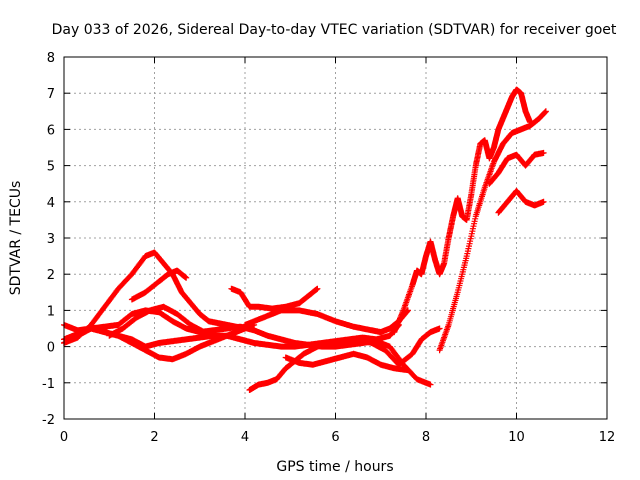  Describe the element at coordinates (51, 239) in the screenshot. I see `y-tick-label: 3` at that location.